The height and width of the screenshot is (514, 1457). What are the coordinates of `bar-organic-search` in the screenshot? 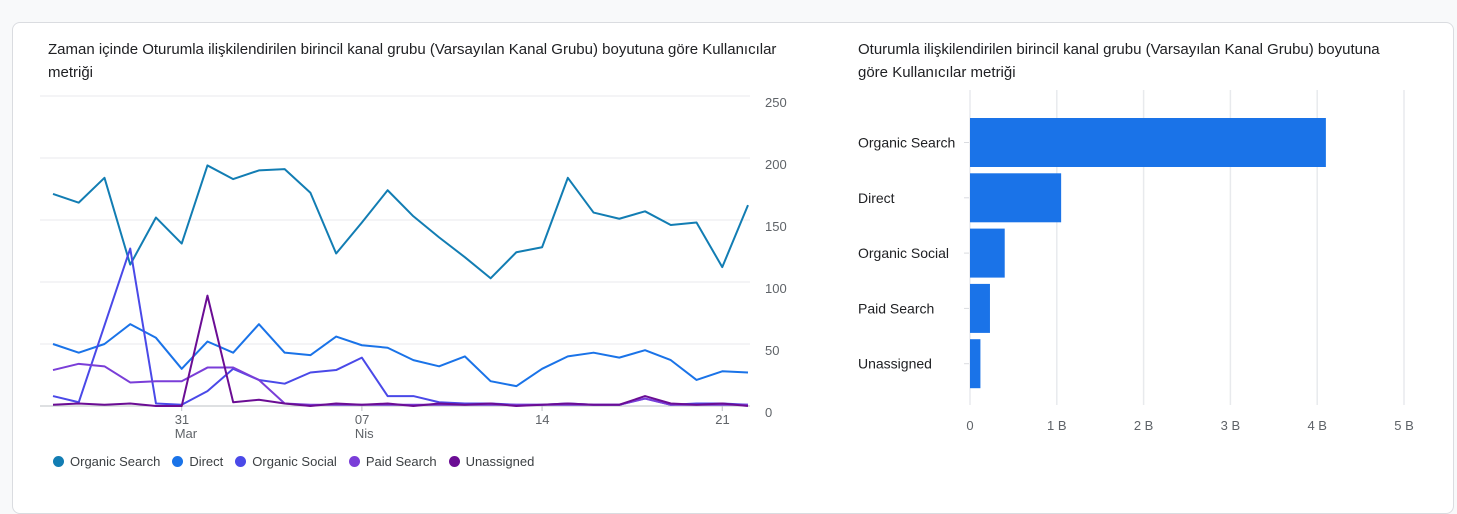 It's located at (1148, 142).